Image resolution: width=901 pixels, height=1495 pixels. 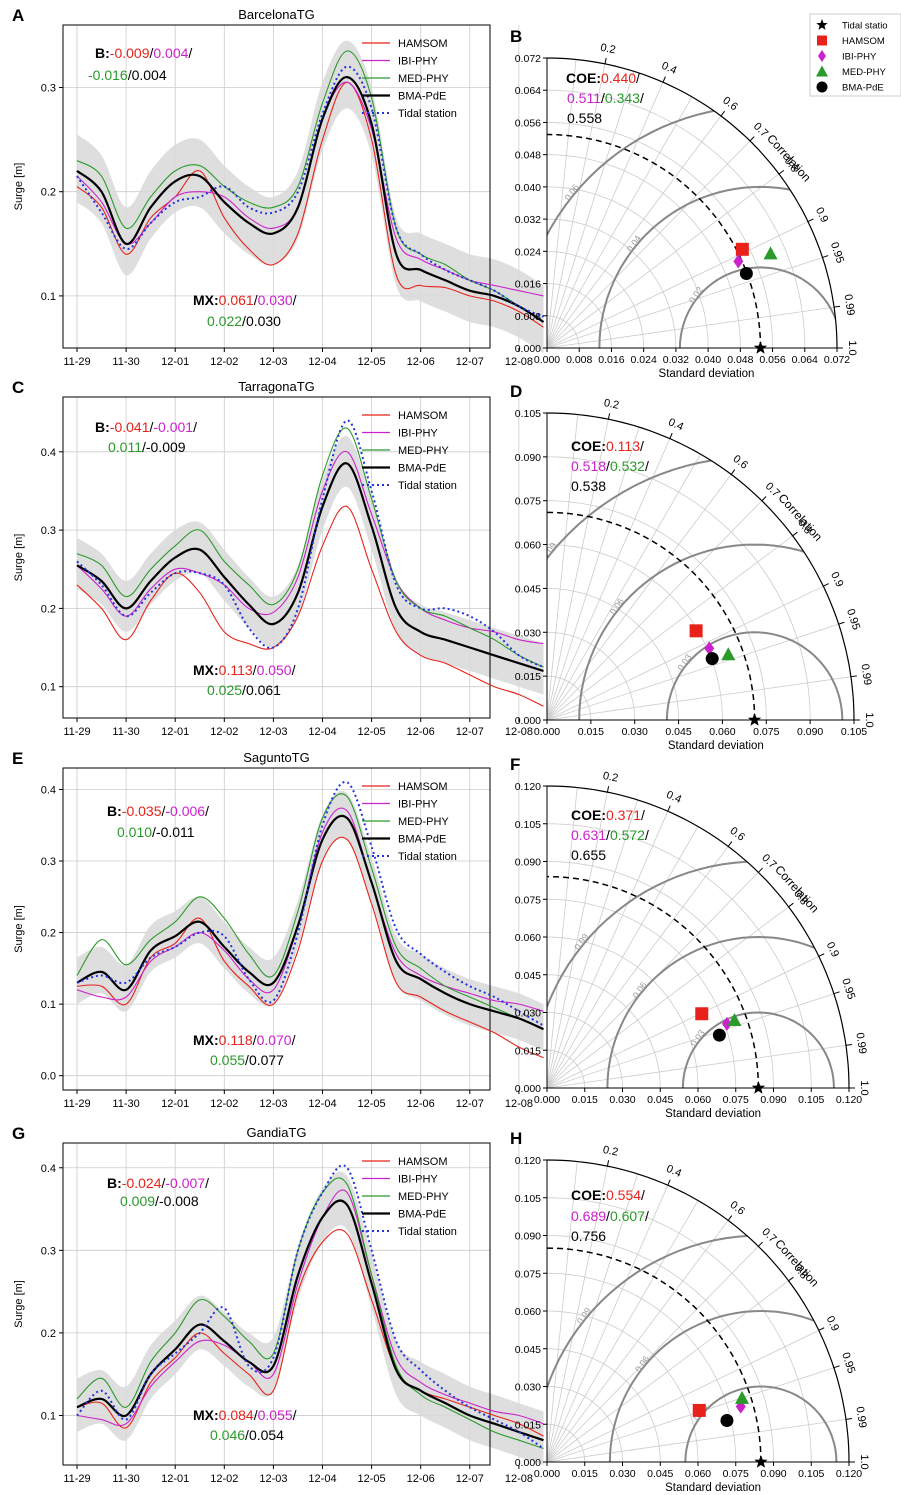 I want to click on outer-arc, so click(x=698, y=1311).